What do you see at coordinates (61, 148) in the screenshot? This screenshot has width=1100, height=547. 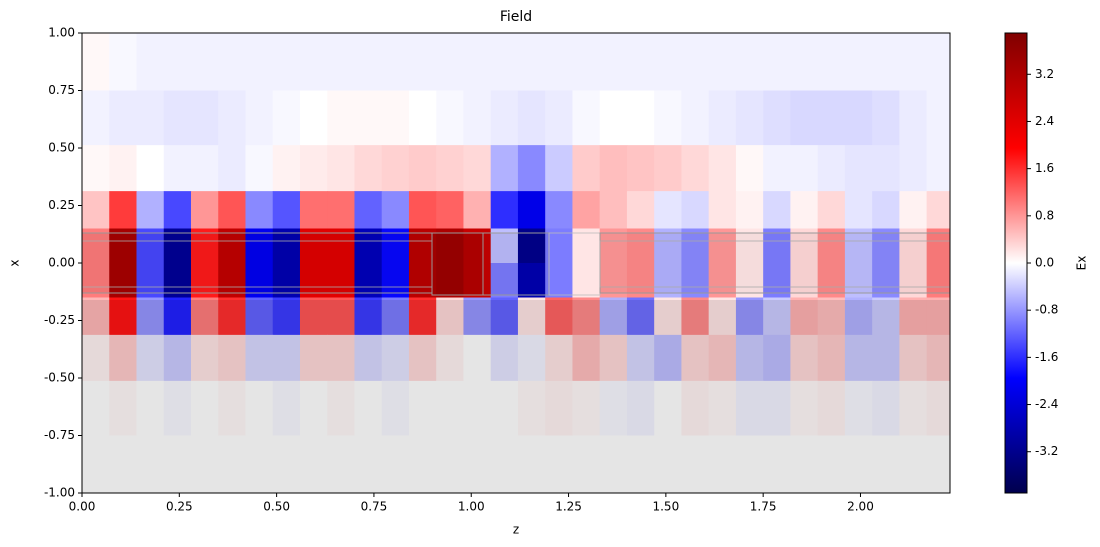 I see `y-tick-label: 0.50` at bounding box center [61, 148].